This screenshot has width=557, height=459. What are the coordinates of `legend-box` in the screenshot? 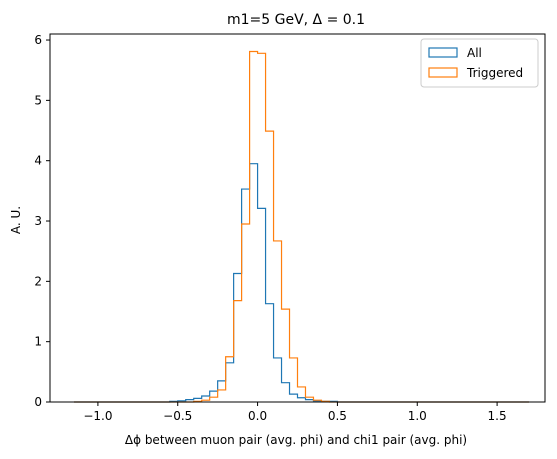 It's located at (479, 63).